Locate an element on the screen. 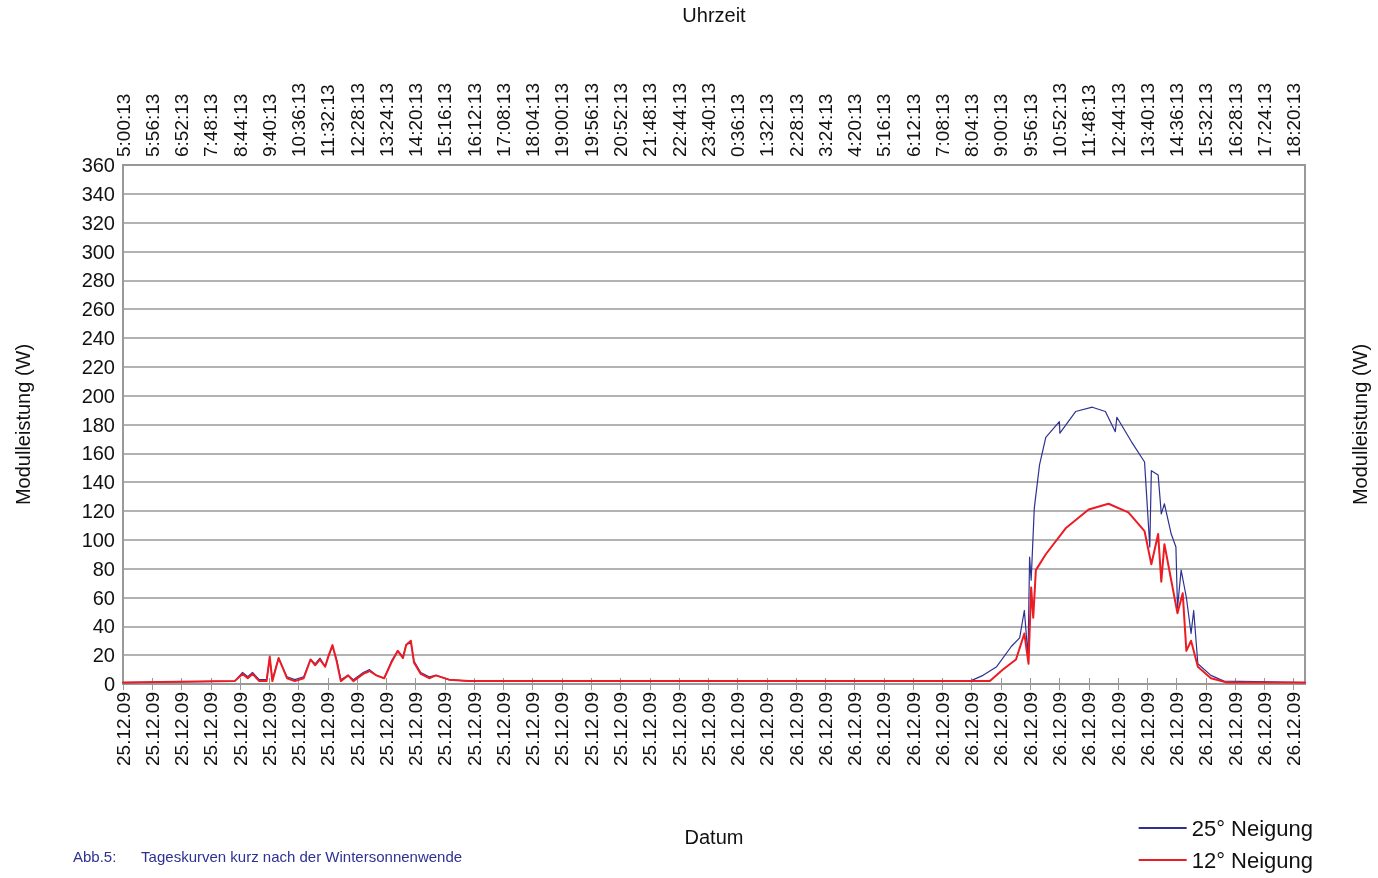 This screenshot has width=1378, height=878. y-tick-label: 0 is located at coordinates (109, 684).